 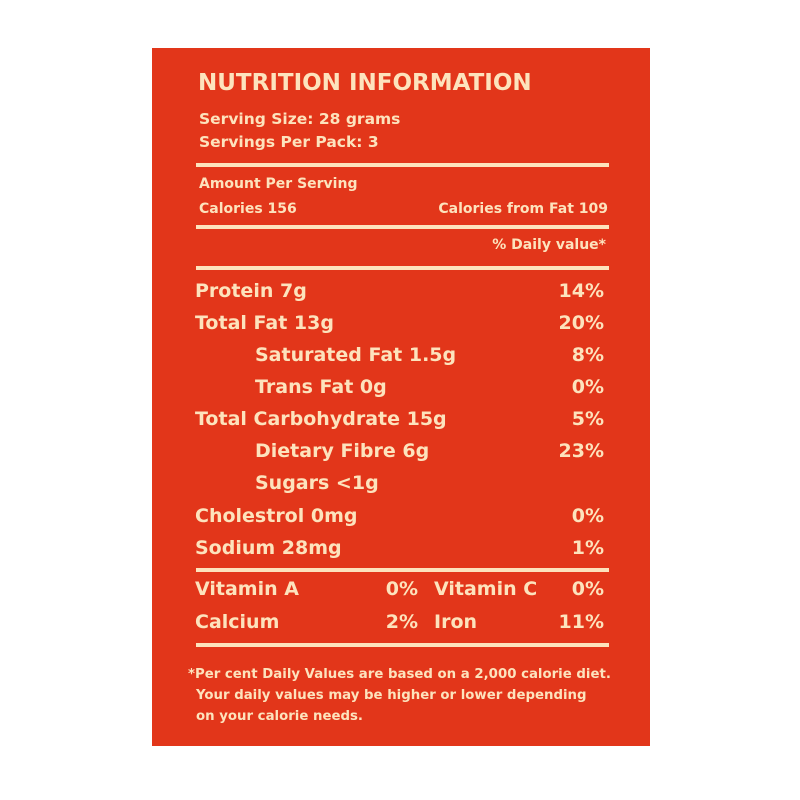 What do you see at coordinates (289, 142) in the screenshot?
I see `servings-per-pack: Servings Per Pack: 3` at bounding box center [289, 142].